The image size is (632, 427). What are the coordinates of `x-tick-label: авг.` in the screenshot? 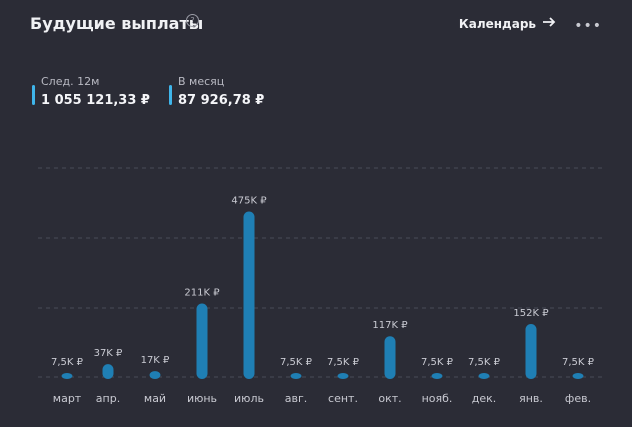 It's located at (296, 398).